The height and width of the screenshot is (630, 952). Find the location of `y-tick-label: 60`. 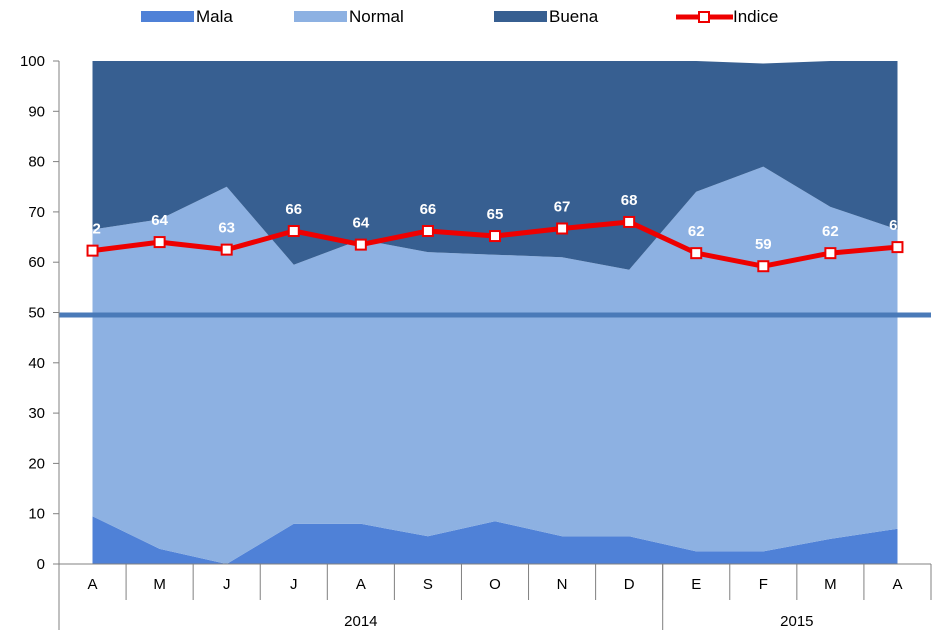

y-tick-label: 60 is located at coordinates (36, 262).